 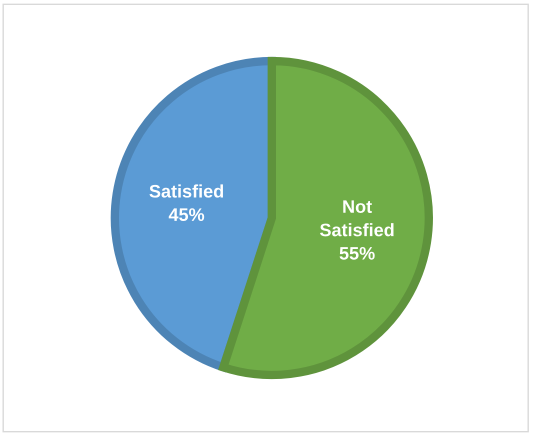 I want to click on data-label: 55%, so click(x=357, y=253).